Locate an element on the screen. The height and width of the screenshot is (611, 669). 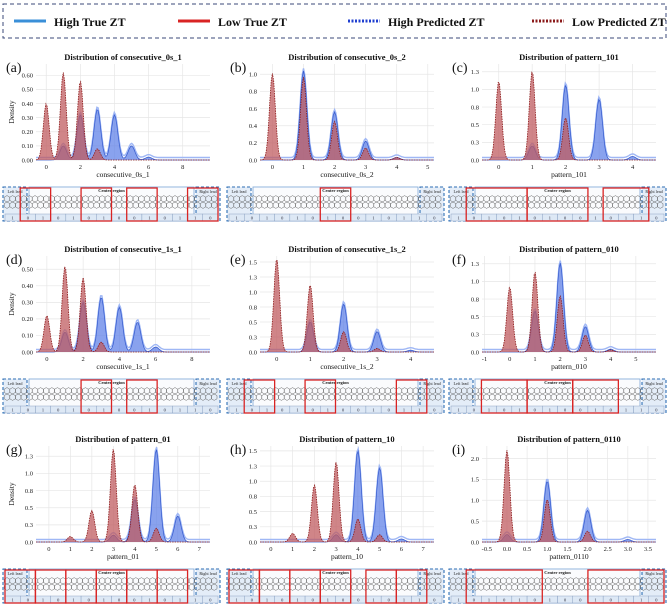
left-lead-label: Left lead is located at coordinates (462, 191).